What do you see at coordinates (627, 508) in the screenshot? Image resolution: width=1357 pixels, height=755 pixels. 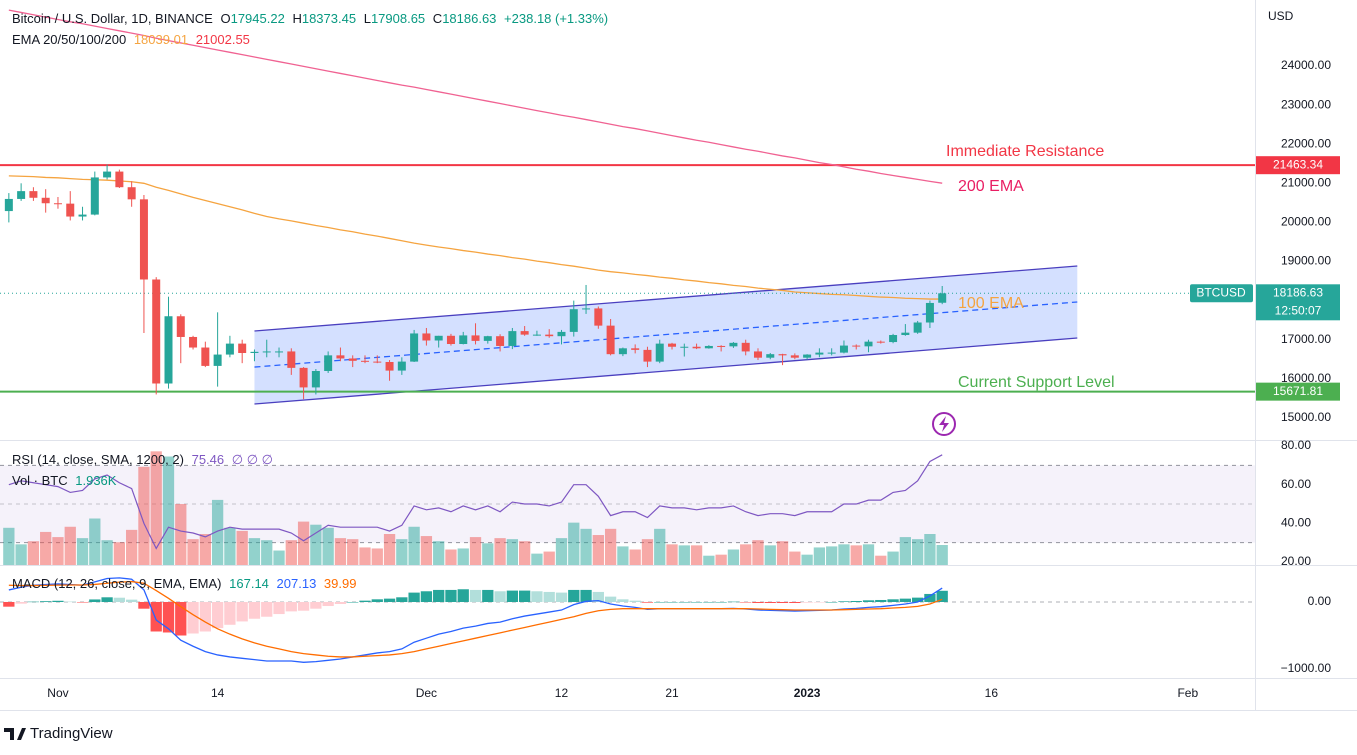 I see `rsi-pane` at bounding box center [627, 508].